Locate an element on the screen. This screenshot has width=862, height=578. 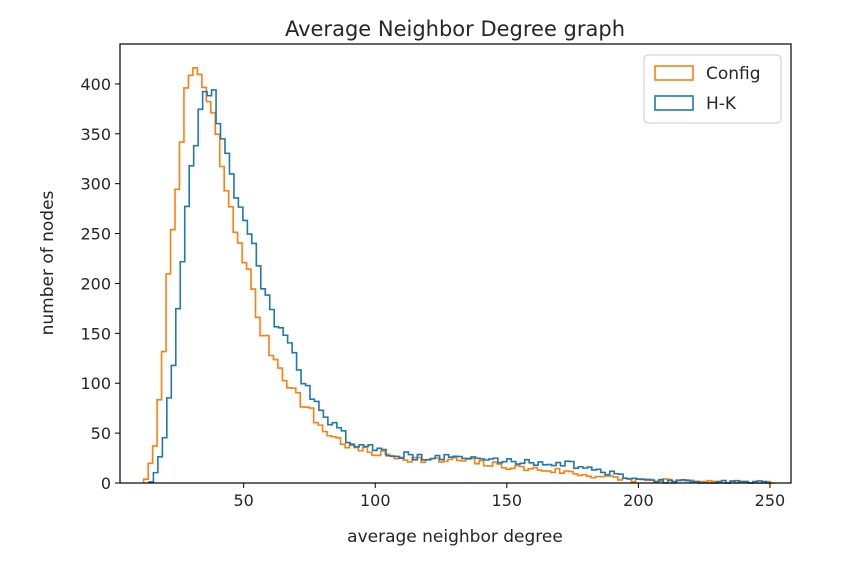
legend-swatch-config is located at coordinates (674, 73).